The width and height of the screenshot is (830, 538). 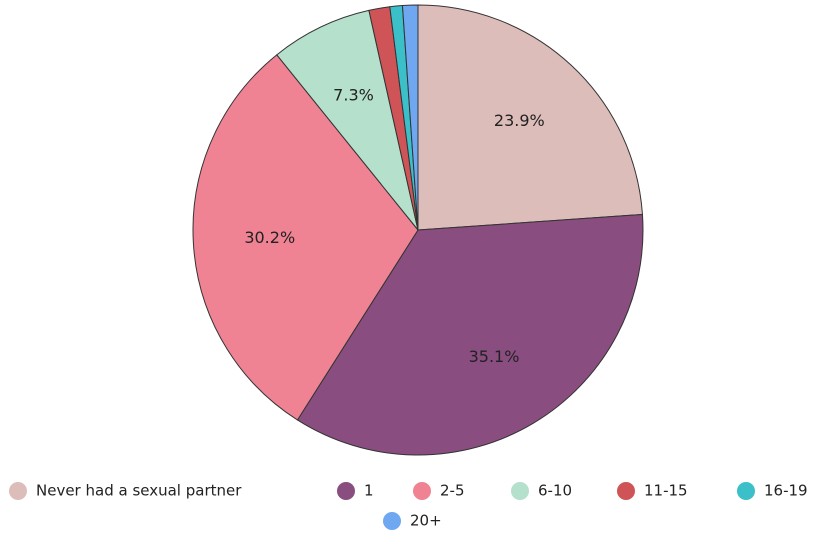 What do you see at coordinates (519, 120) in the screenshot?
I see `data-label: 23.9%` at bounding box center [519, 120].